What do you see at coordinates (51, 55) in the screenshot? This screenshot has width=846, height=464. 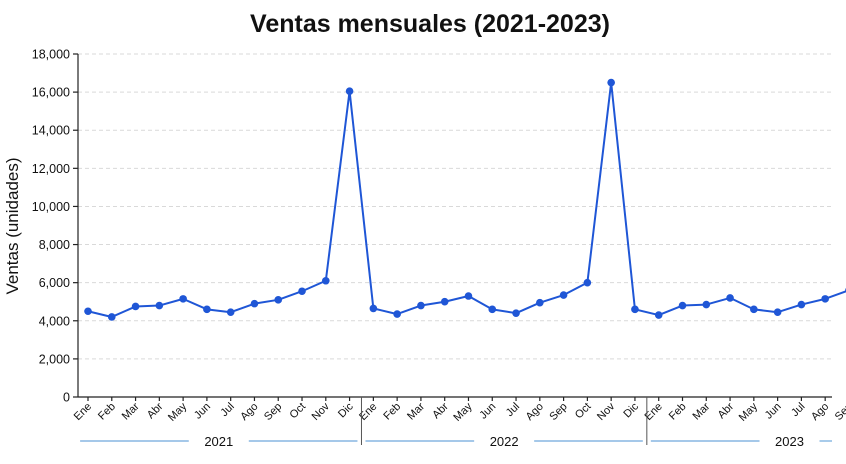 I see `y-tick-label: 18,000` at bounding box center [51, 55].